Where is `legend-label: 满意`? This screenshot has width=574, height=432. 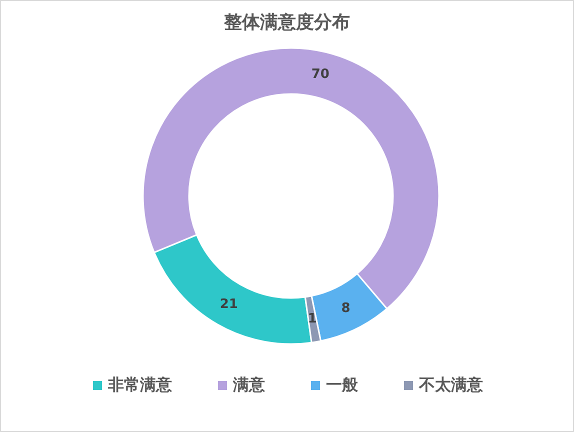
legend-label: 满意 is located at coordinates (249, 385).